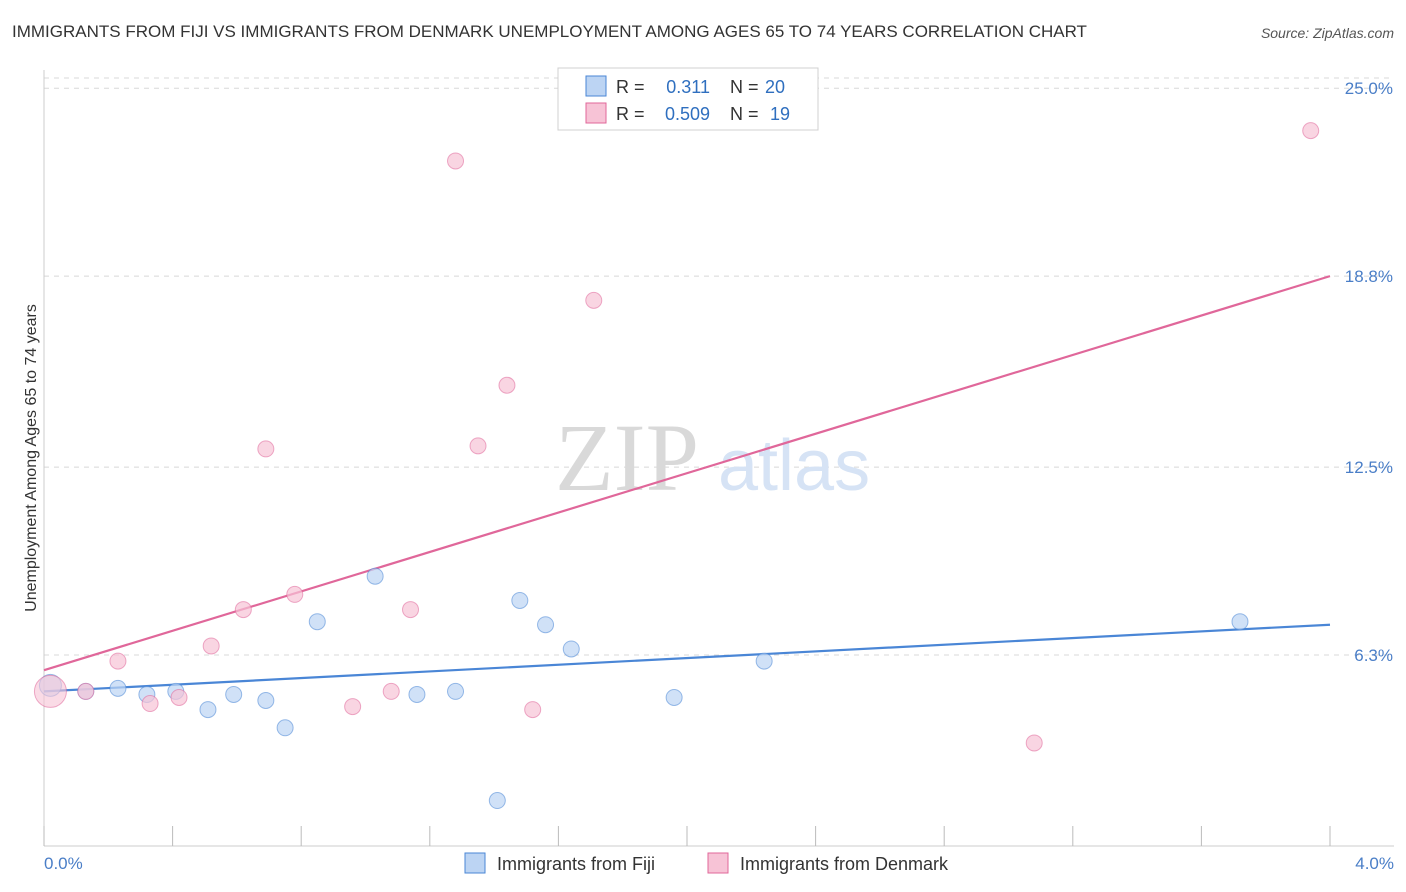 The image size is (1406, 892). Describe the element at coordinates (844, 864) in the screenshot. I see `bottom-legend-label-denmark: Immigrants from Denmark` at that location.